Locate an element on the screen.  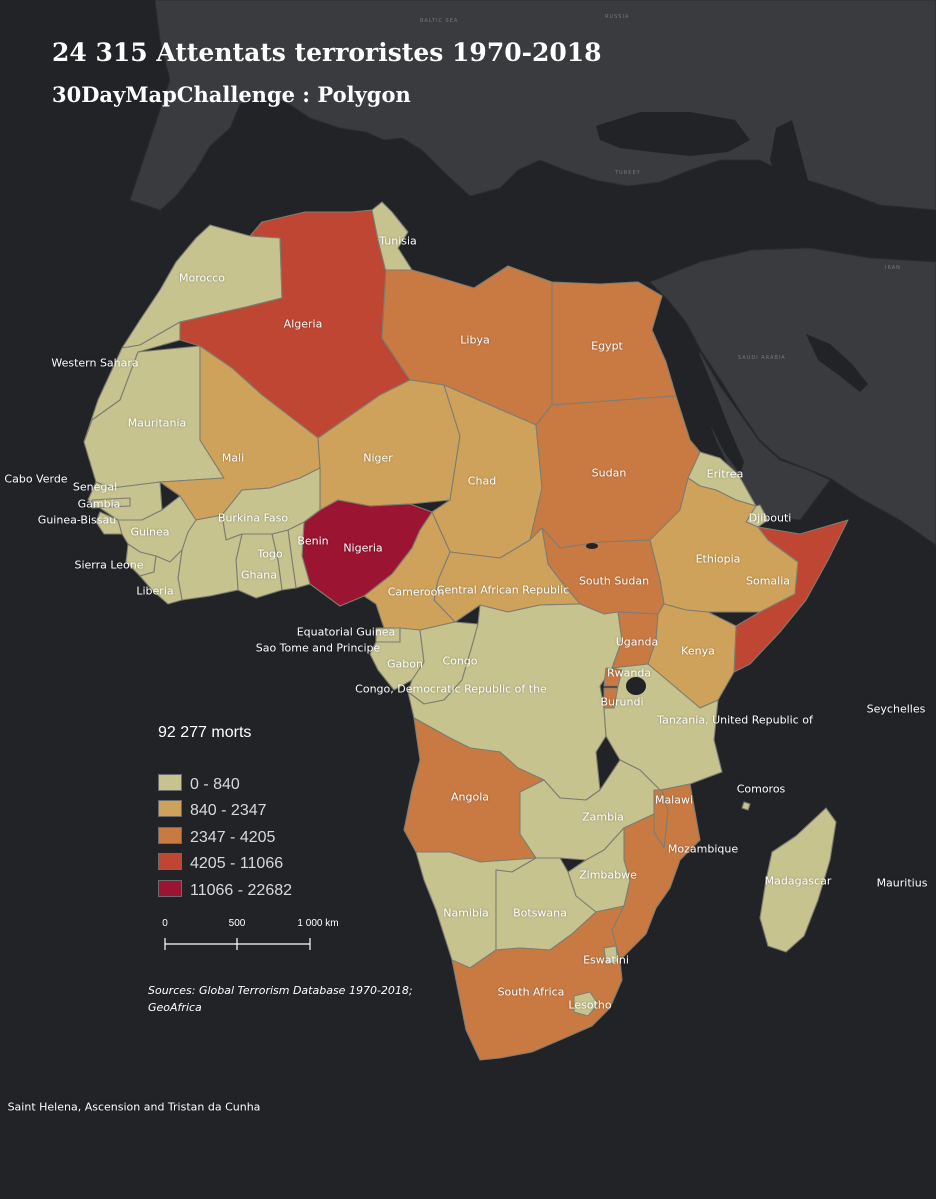
red-sea is located at coordinates (697, 382).